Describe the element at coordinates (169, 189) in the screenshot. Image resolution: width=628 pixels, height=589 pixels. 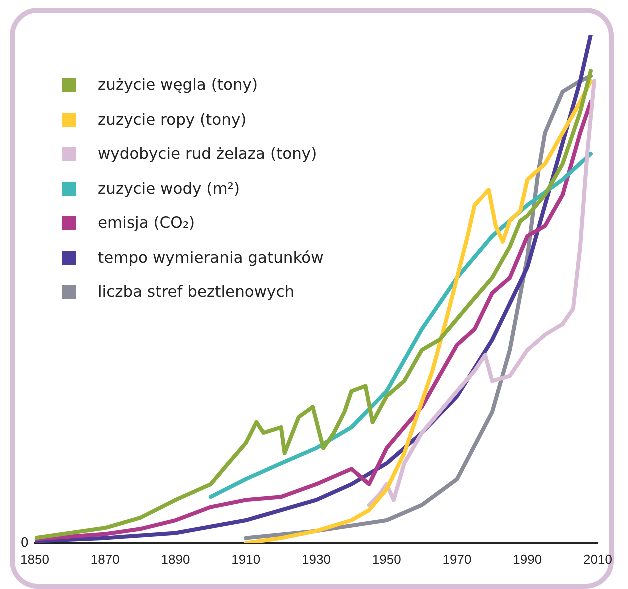
I see `legend-label: zuzycie wody (m²)` at that location.